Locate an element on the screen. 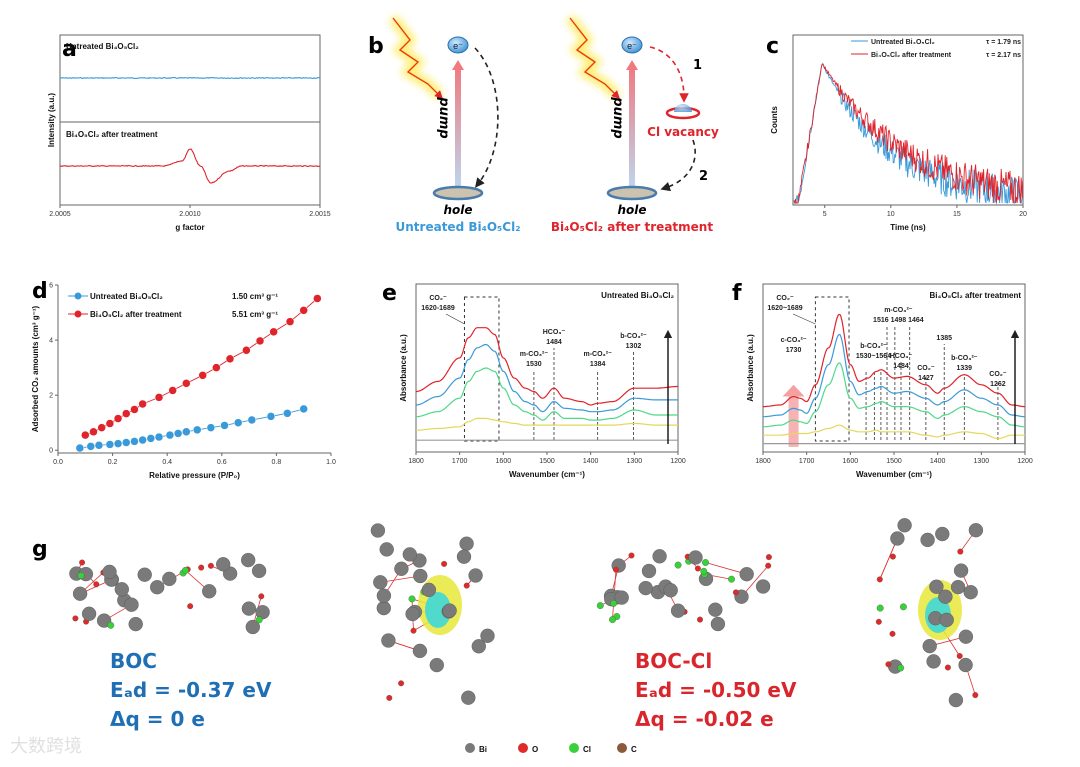 This screenshot has height=767, width=1080. spectrum-blue is located at coordinates (894, 375).